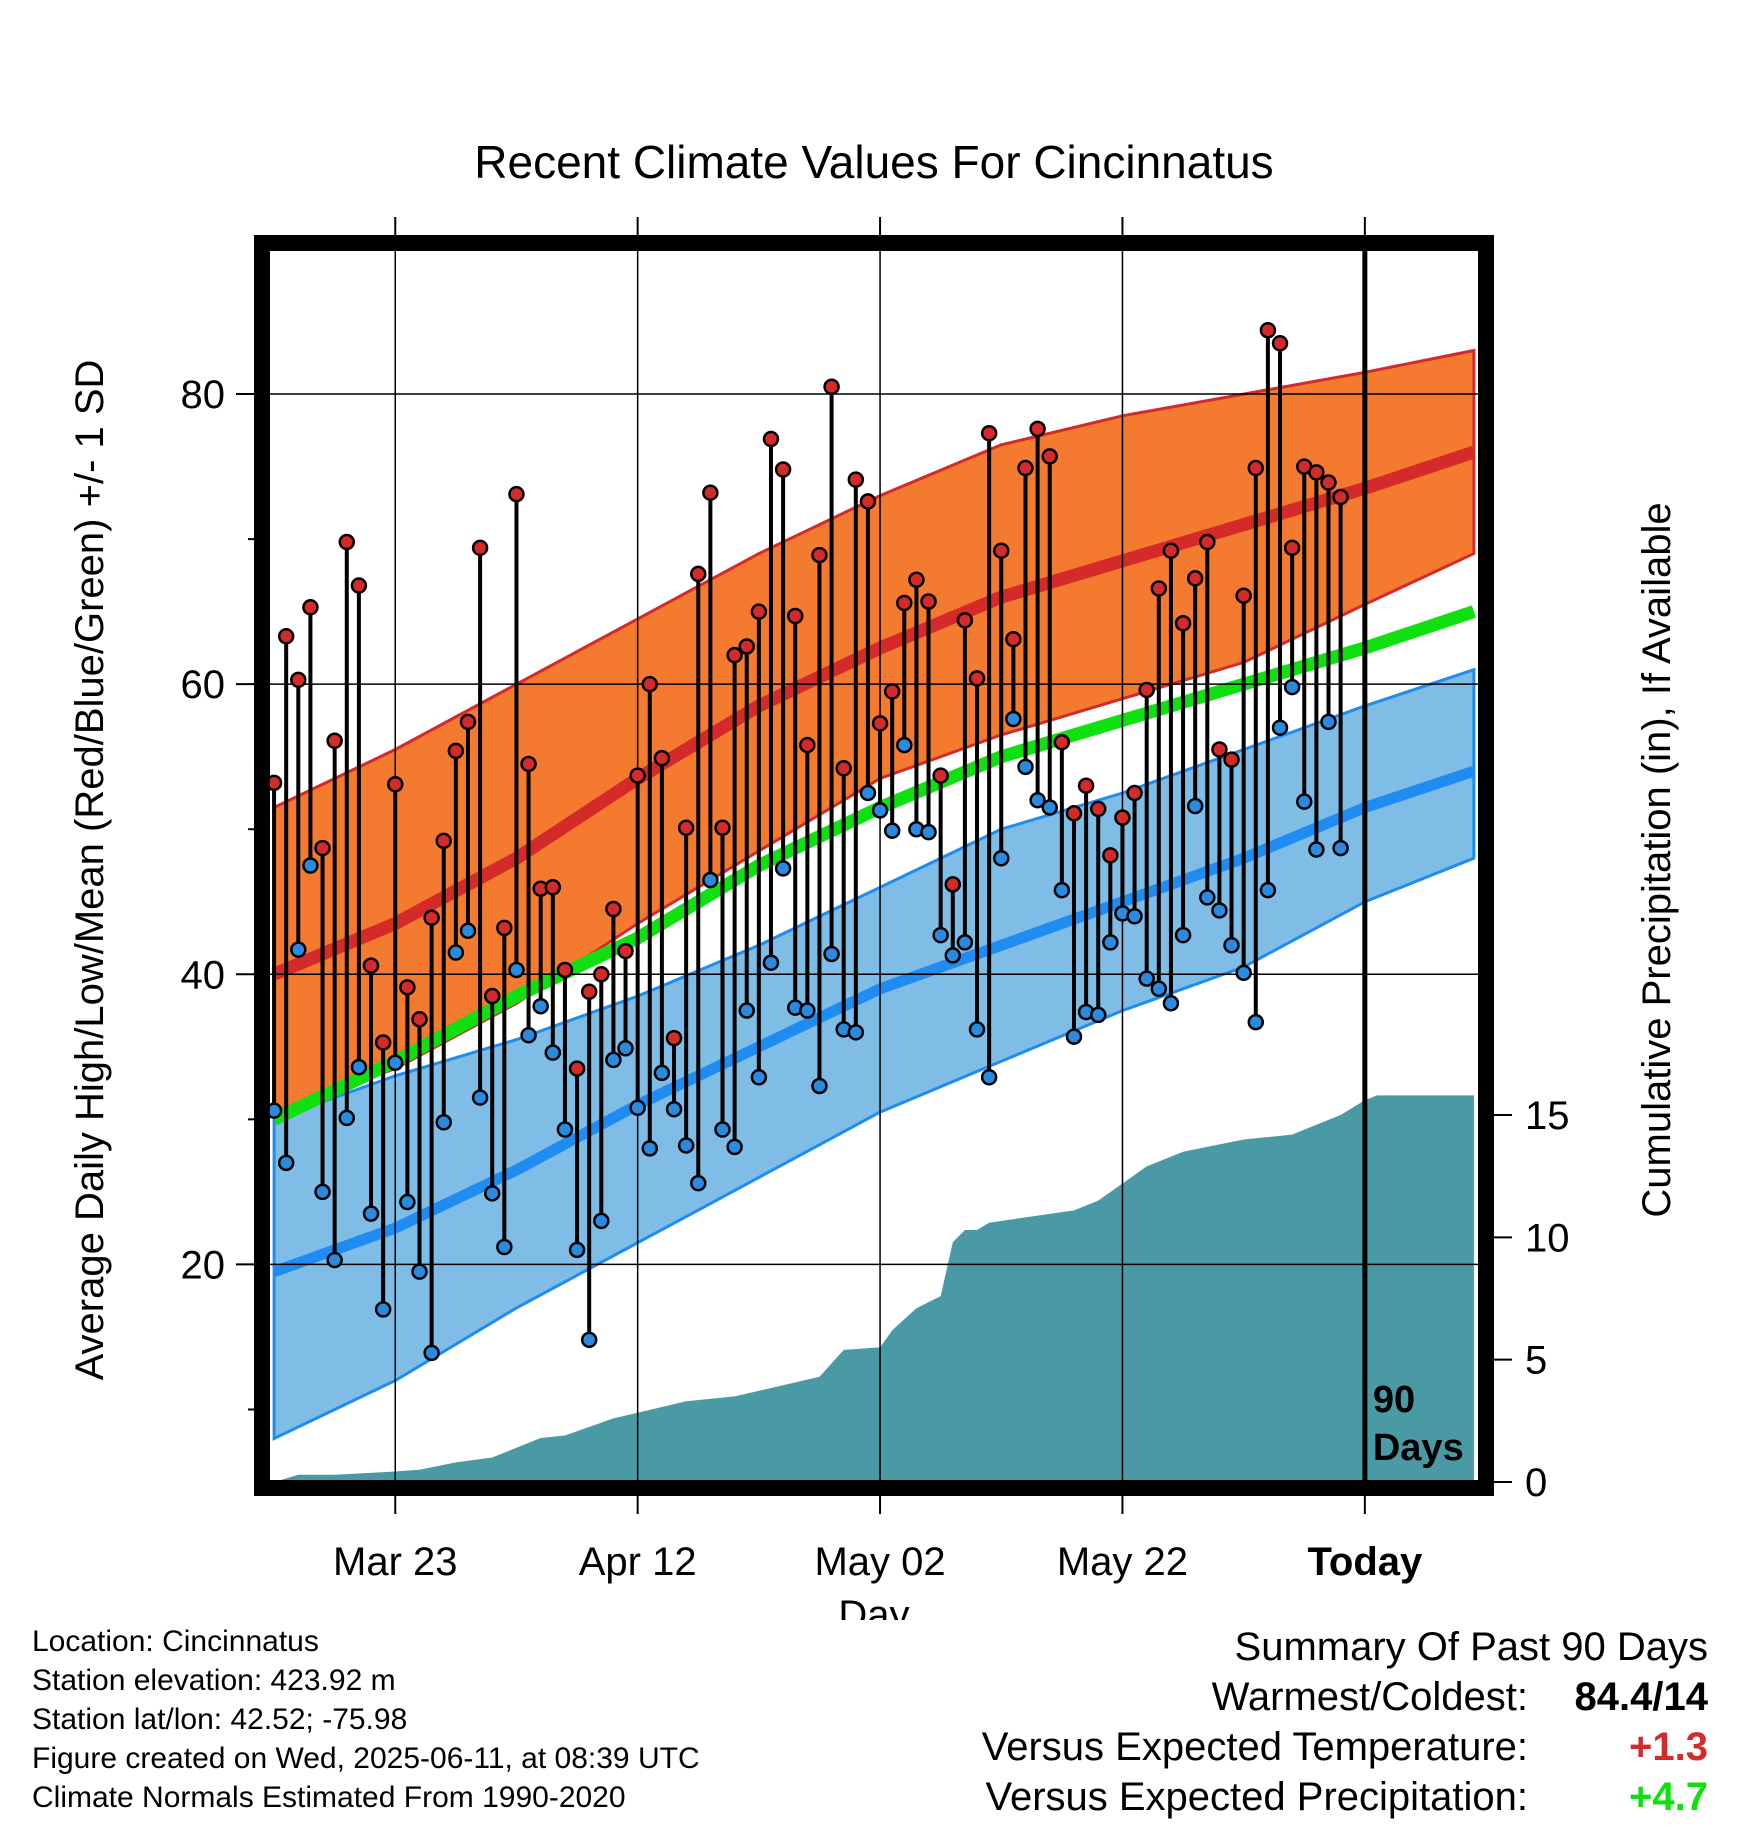  Describe the element at coordinates (203, 395) in the screenshot. I see `y-tick-label: 80` at that location.